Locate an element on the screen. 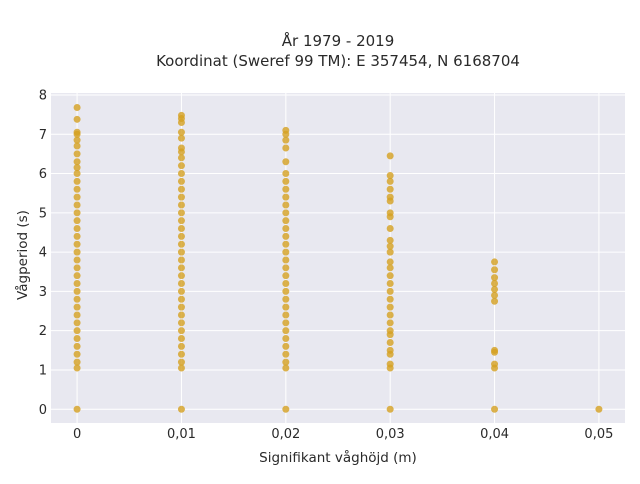 This screenshot has width=640, height=484. y-tick-label: 1 is located at coordinates (43, 370).